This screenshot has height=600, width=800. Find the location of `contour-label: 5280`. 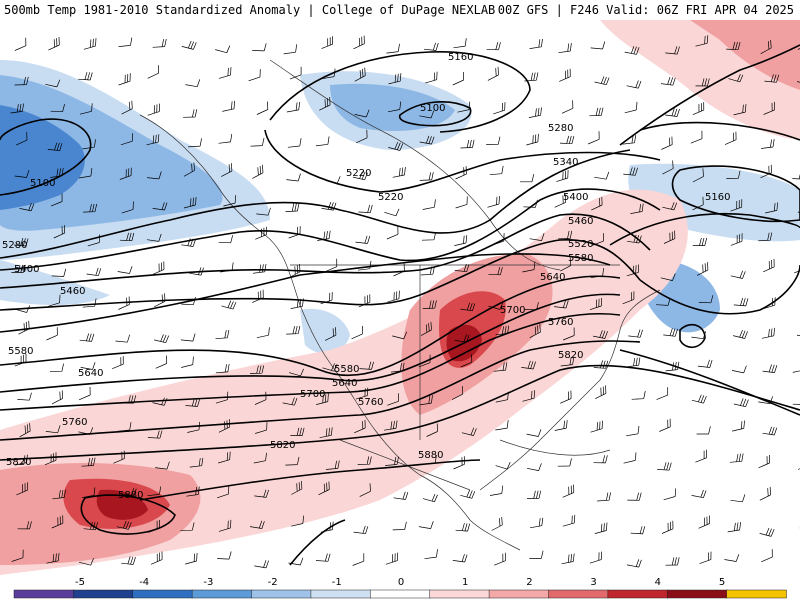

contour-label: 5280 is located at coordinates (14, 245).